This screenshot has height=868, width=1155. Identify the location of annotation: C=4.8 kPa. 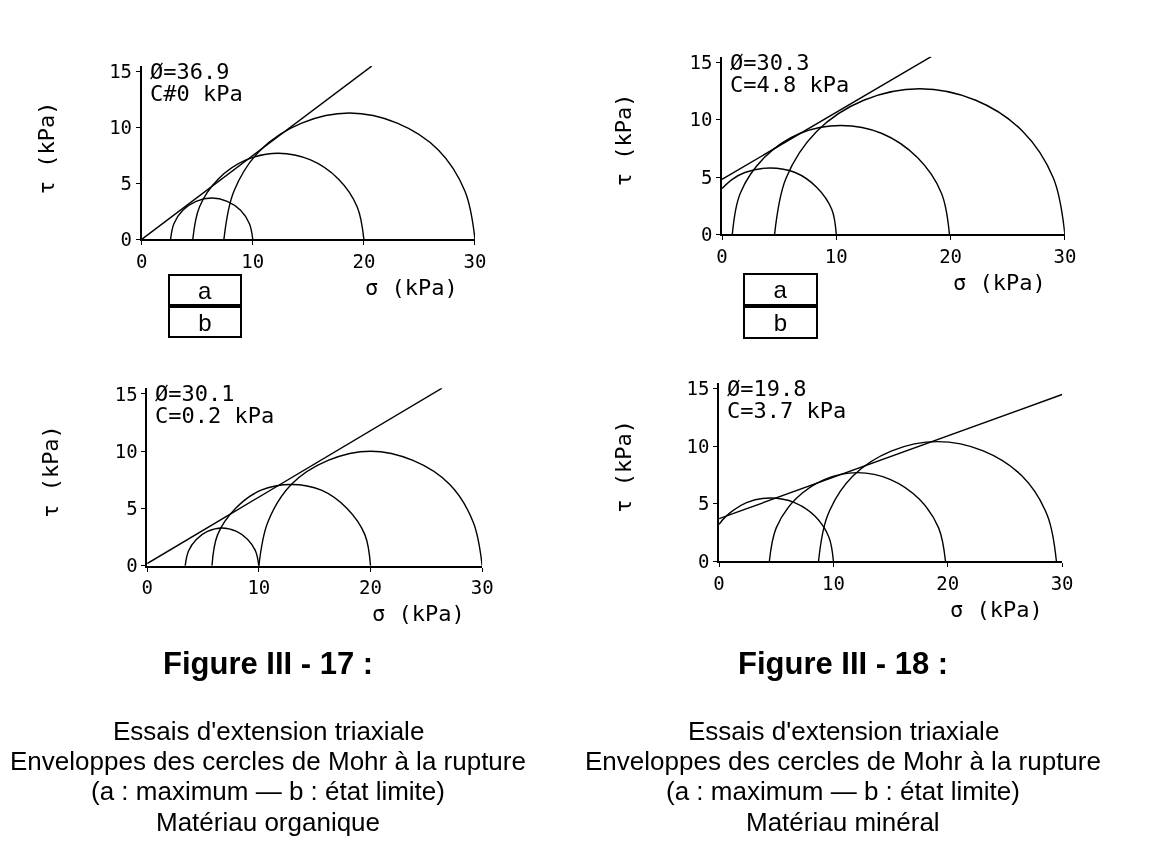
(790, 84).